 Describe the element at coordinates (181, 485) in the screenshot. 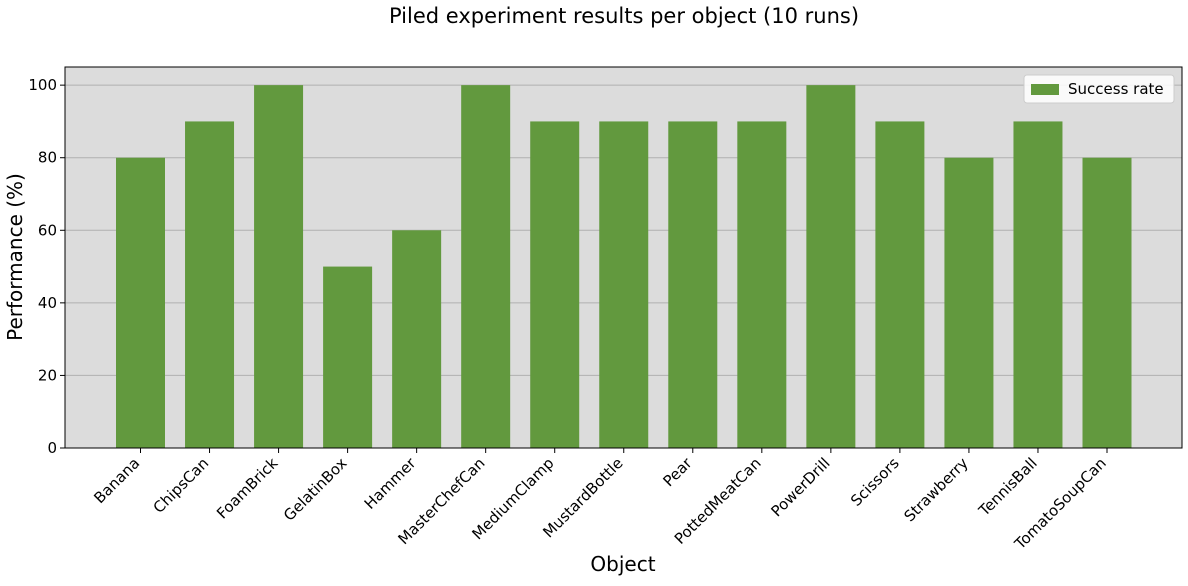

I see `x-tick-label: ChipsCan` at that location.